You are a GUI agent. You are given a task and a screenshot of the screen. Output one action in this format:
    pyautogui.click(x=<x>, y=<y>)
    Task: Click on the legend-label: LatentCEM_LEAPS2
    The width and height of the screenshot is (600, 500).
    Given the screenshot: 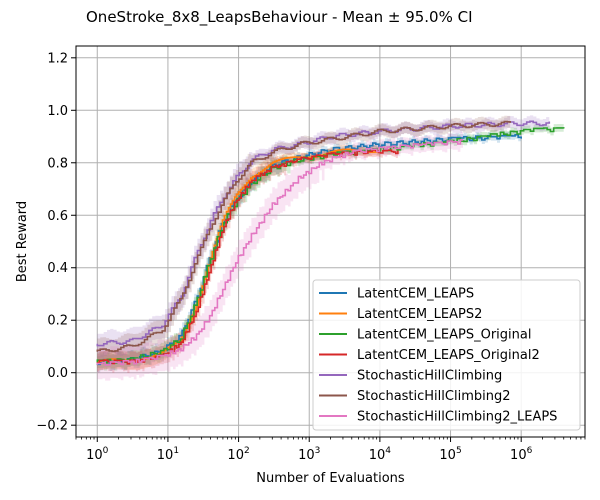 What is the action you would take?
    pyautogui.click(x=419, y=314)
    